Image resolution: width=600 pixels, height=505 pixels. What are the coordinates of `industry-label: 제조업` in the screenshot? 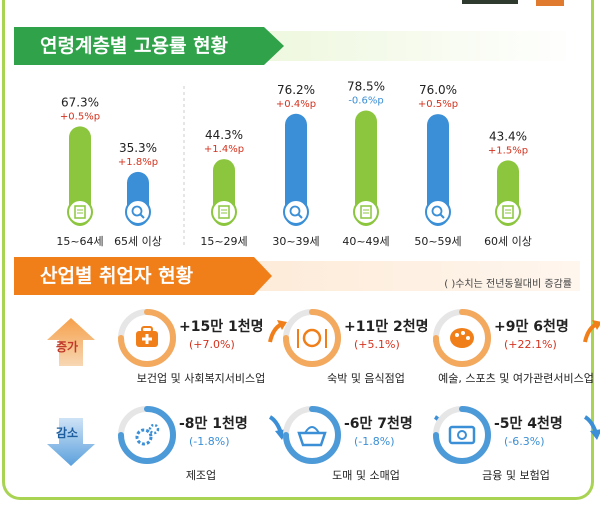 It's located at (201, 475).